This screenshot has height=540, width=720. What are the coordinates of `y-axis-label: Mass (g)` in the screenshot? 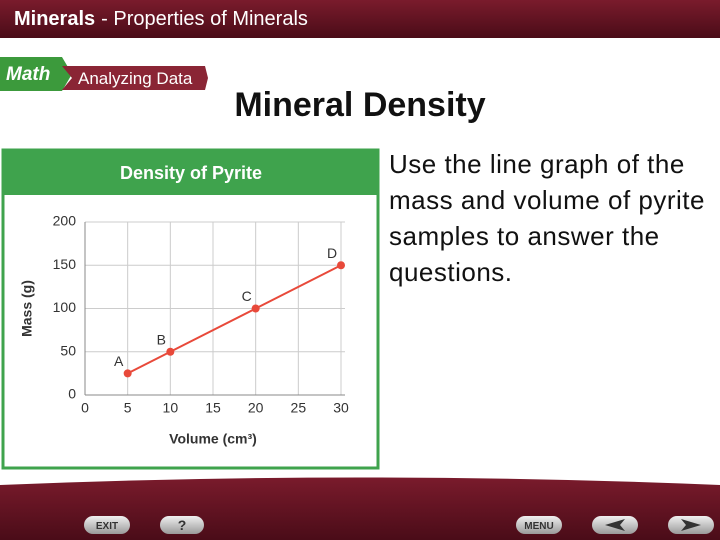 It's located at (27, 308).